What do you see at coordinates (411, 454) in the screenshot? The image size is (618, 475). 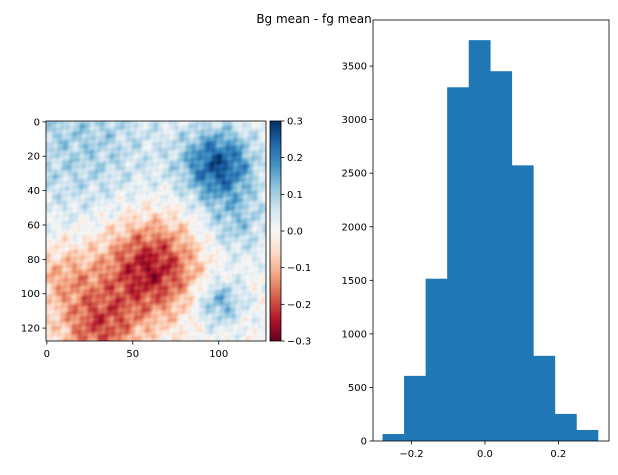 I see `x-tick-label: −0.2` at bounding box center [411, 454].